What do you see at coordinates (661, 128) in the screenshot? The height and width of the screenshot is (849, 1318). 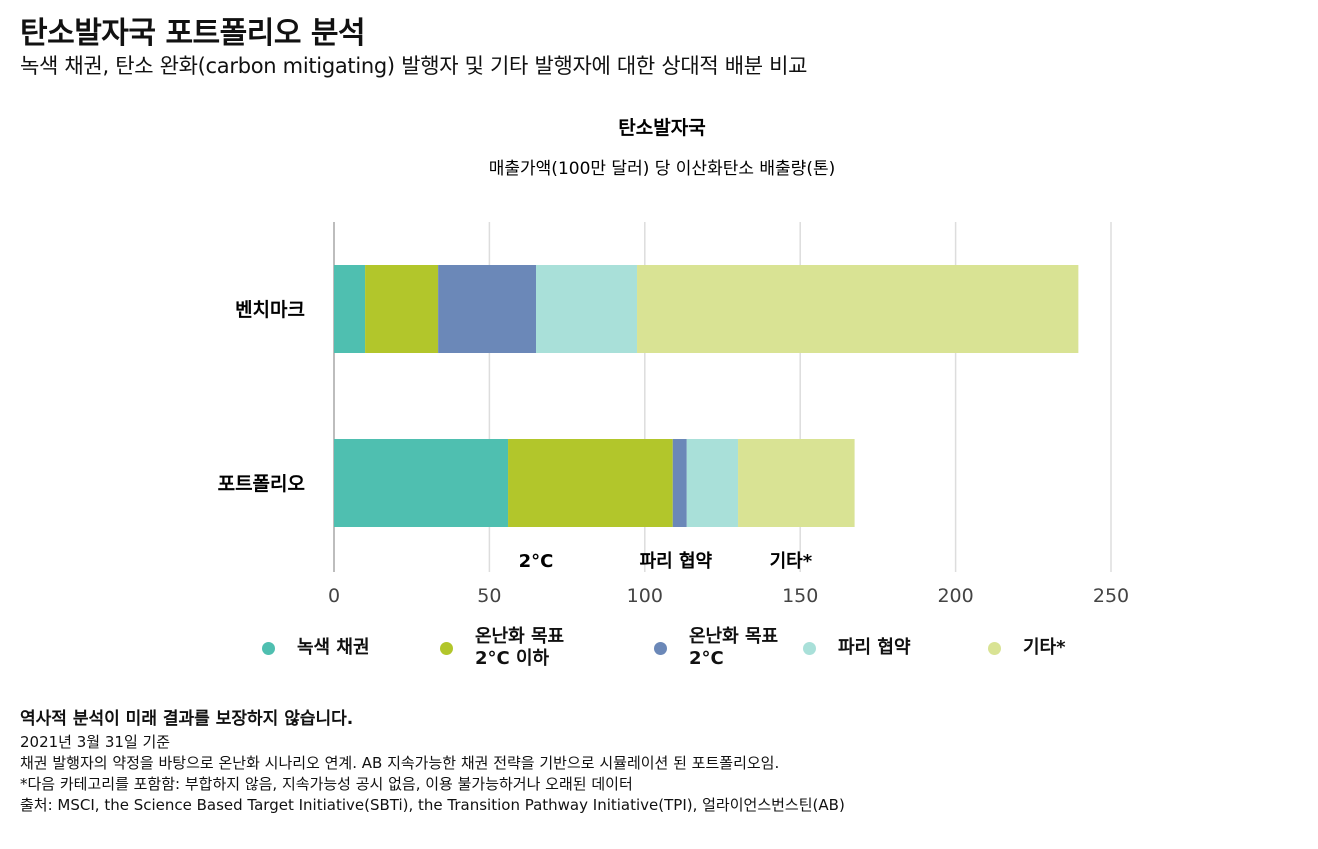 I see `chart-title: 탄소발자국` at bounding box center [661, 128].